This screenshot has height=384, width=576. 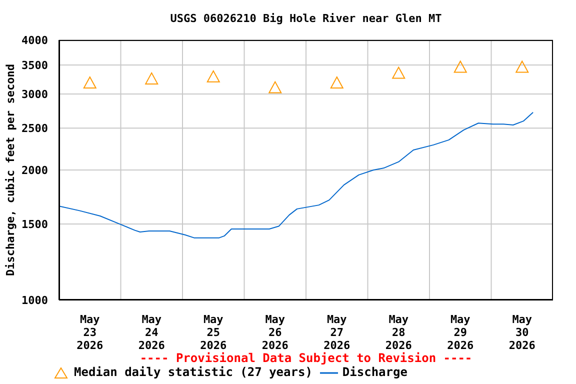 I want to click on chart-title: USGS 06026210 Big Hole River near Glen MT, so click(x=306, y=18).